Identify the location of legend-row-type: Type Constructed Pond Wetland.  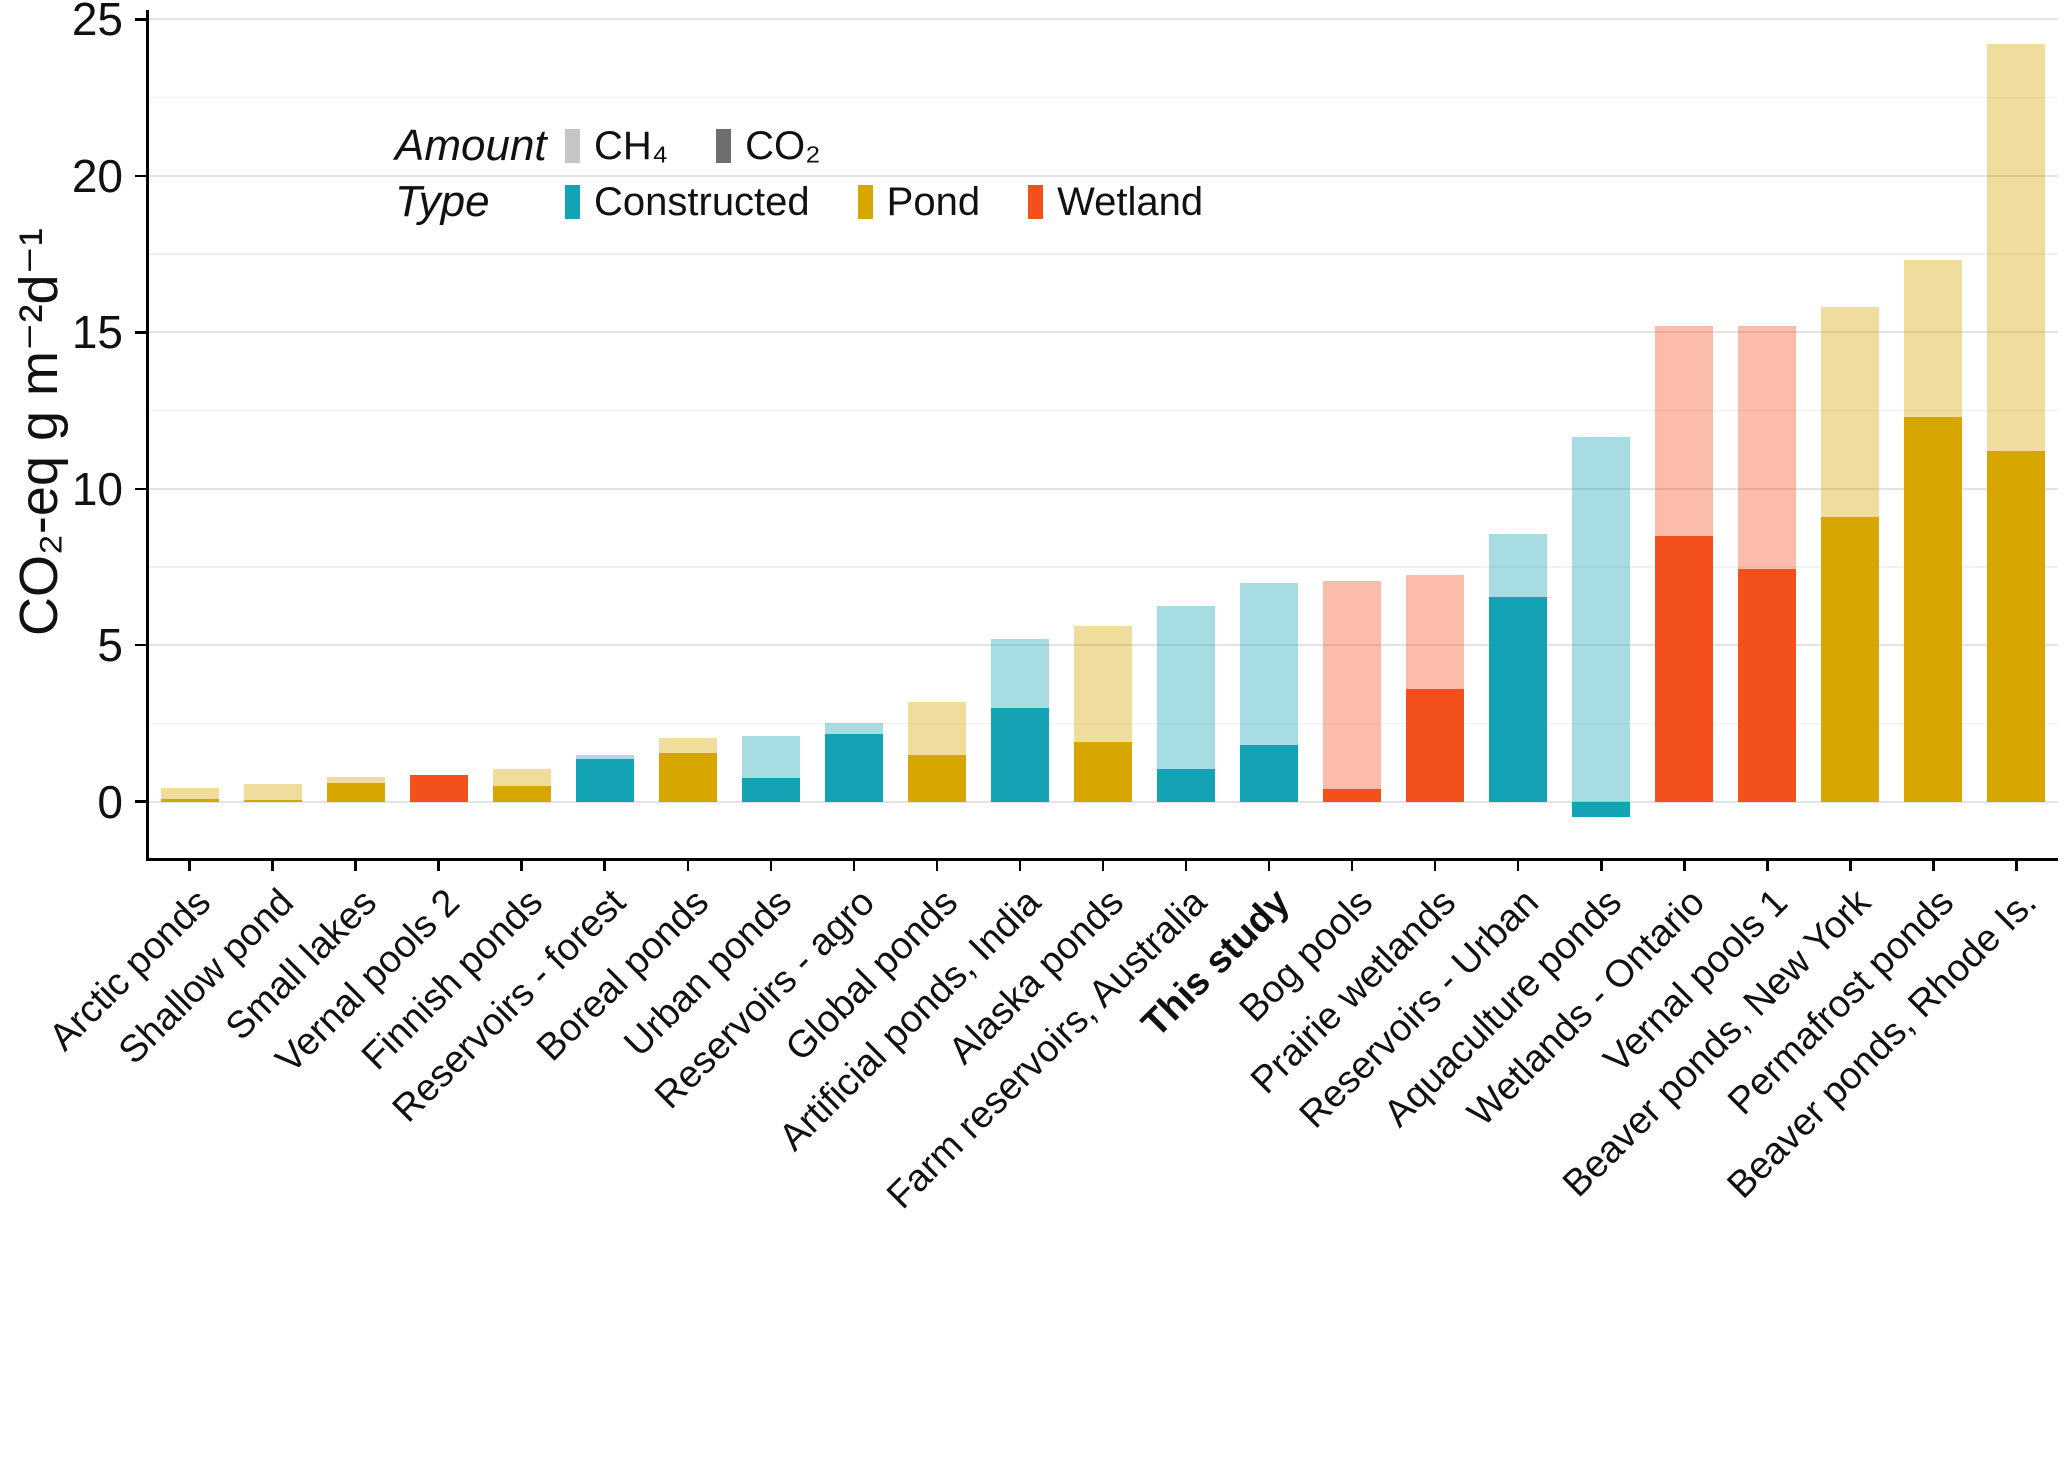
(823, 202).